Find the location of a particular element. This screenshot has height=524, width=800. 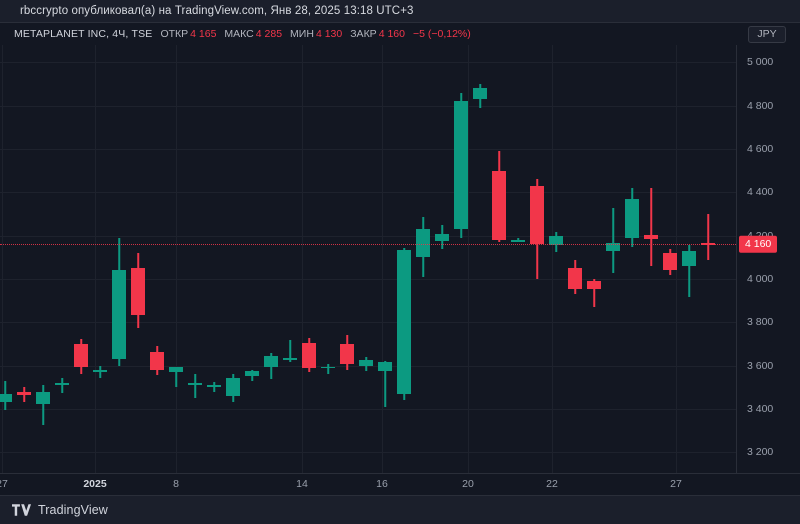

time-tick-label: 22 is located at coordinates (552, 484).